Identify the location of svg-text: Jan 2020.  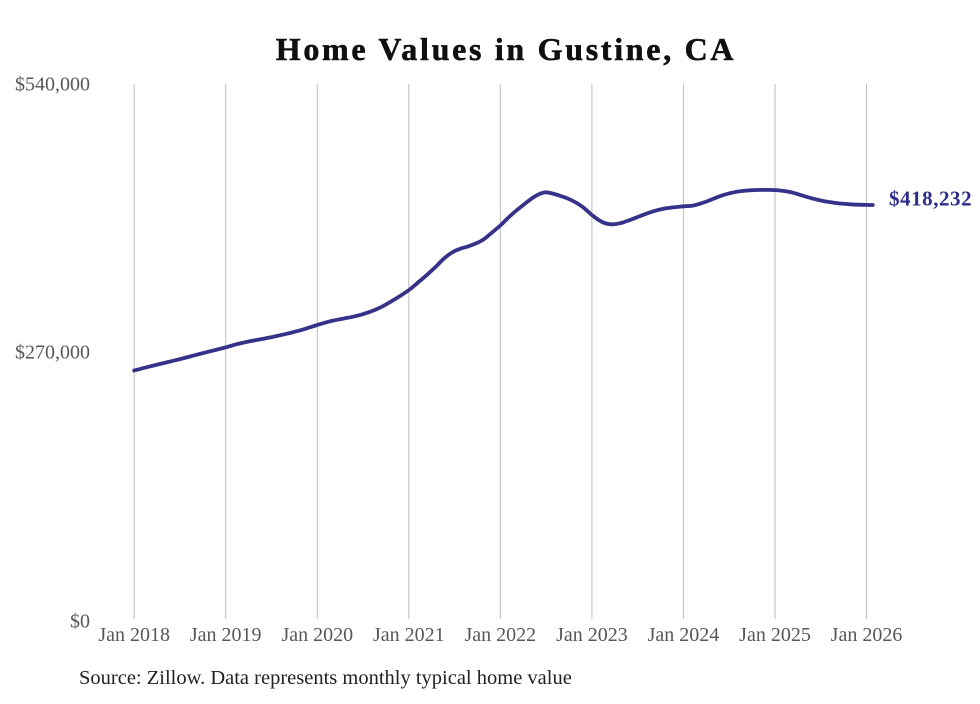
(317, 635).